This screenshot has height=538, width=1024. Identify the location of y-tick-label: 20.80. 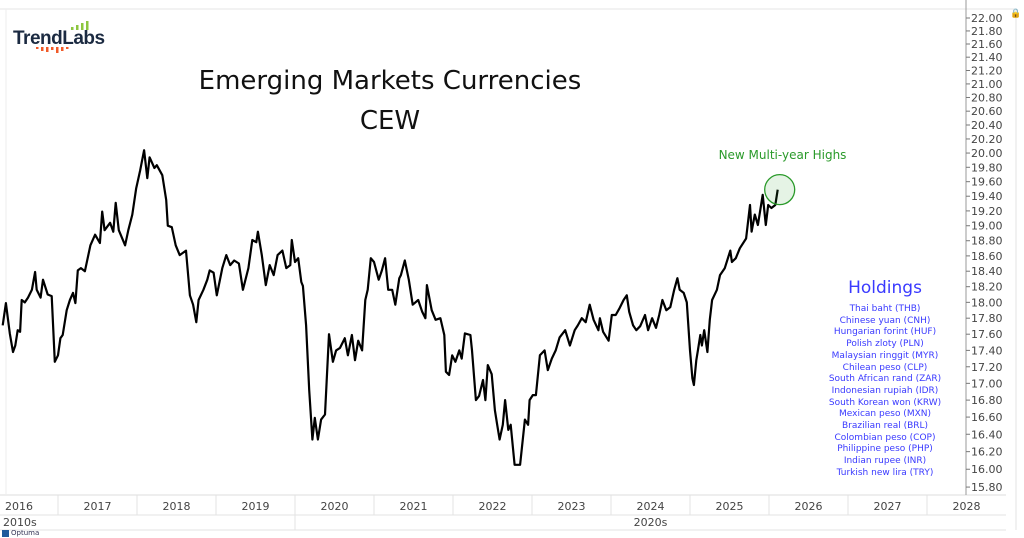
(987, 97).